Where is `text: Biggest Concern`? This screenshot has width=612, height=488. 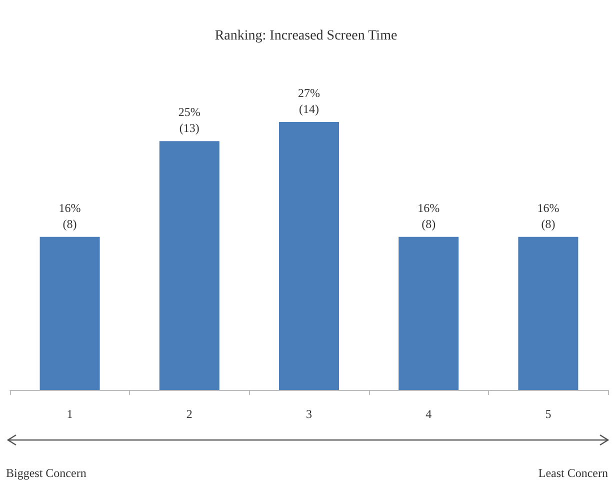 text: Biggest Concern is located at coordinates (46, 473).